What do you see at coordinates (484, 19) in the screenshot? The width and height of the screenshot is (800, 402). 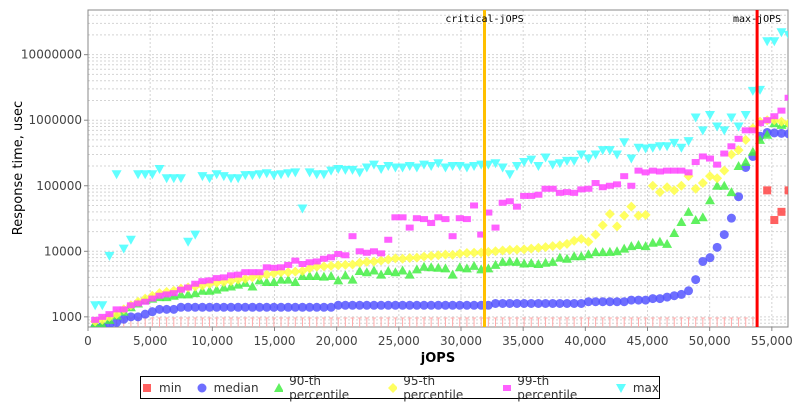 I see `marker-label: critical-jOPS` at bounding box center [484, 19].